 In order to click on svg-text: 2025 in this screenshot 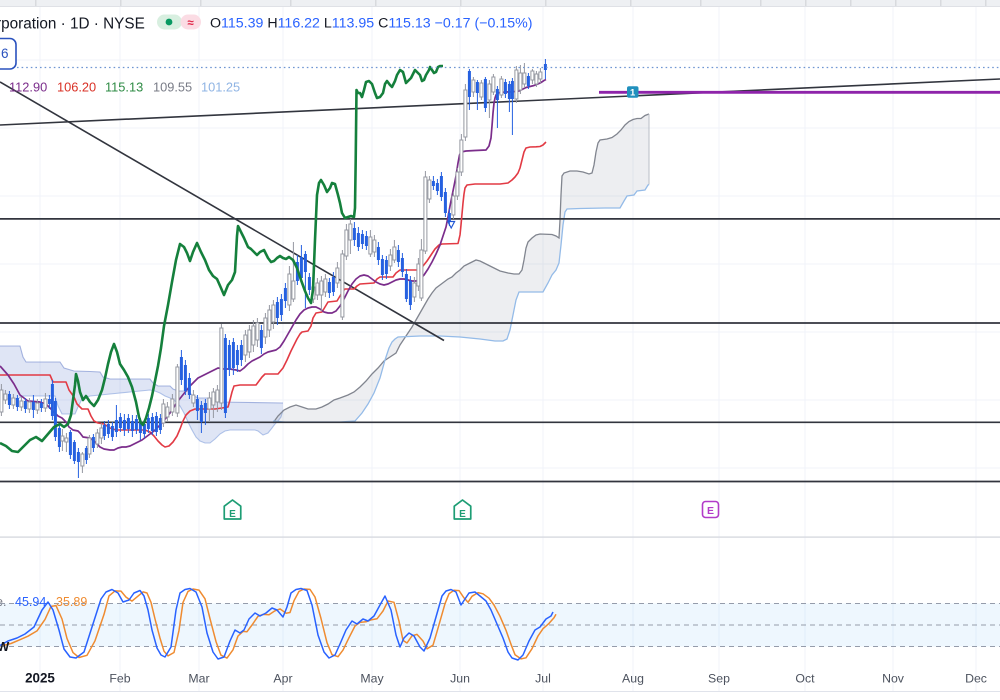, I will do `click(40, 678)`.